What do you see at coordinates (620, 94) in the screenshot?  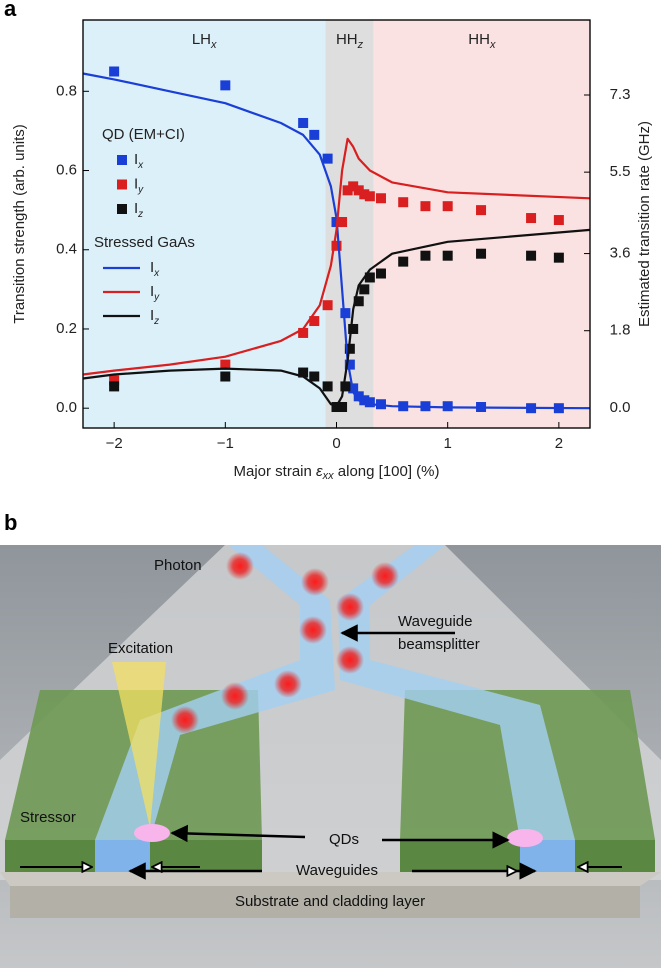 I see `y2-tick-label: 7.3` at bounding box center [620, 94].